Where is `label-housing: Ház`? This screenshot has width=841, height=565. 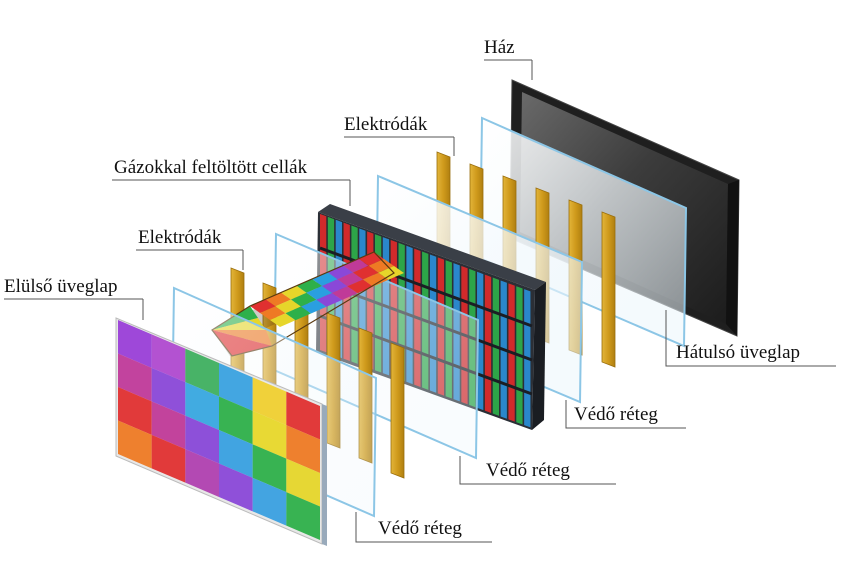
label-housing: Ház is located at coordinates (499, 47).